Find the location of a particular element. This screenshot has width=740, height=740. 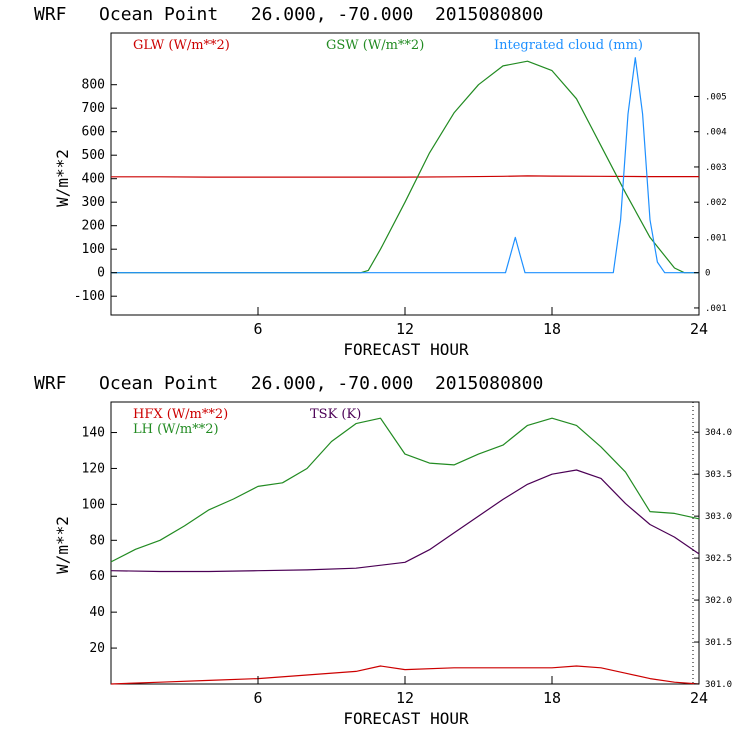

series-line-hfx is located at coordinates (405, 675).